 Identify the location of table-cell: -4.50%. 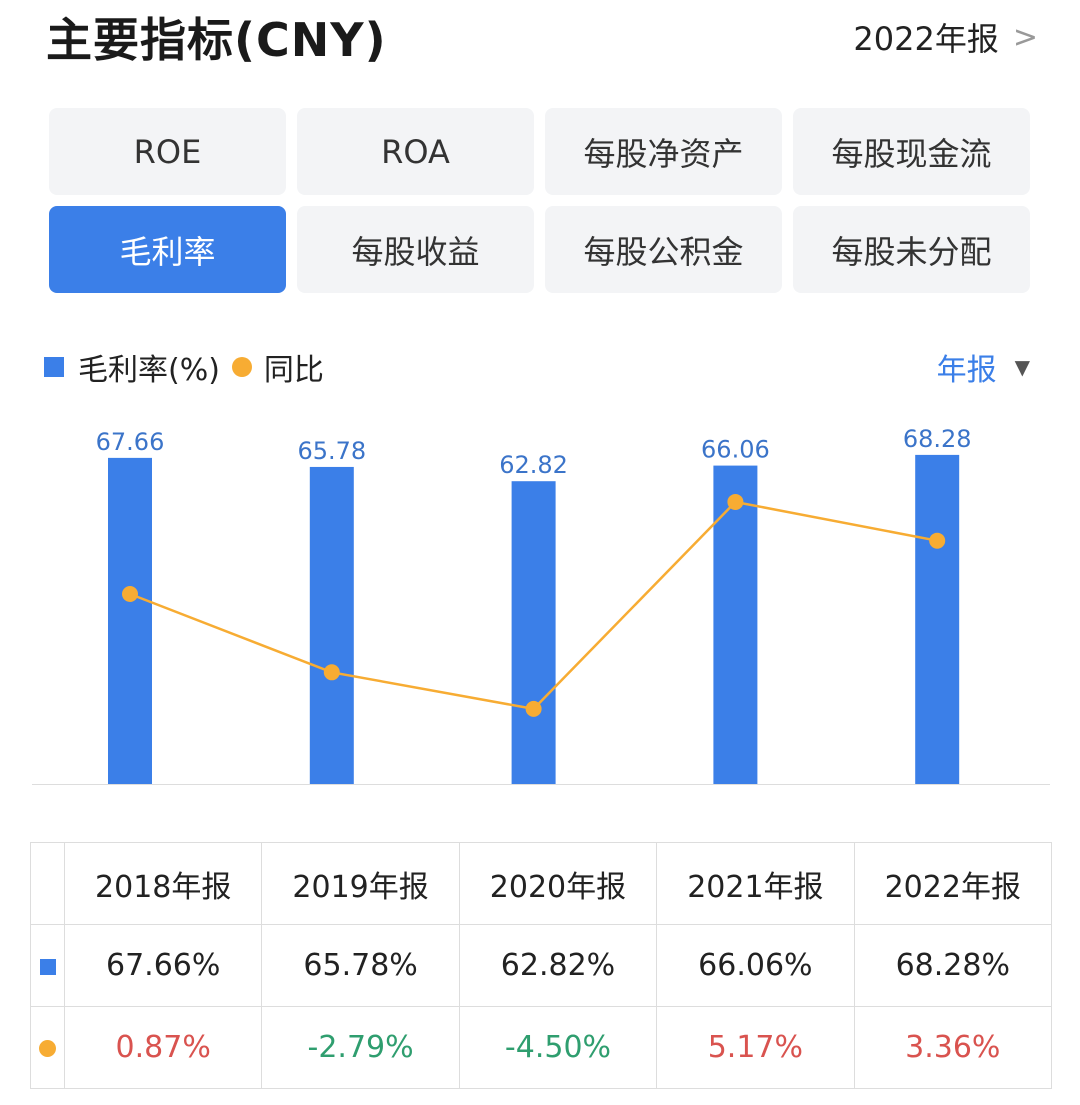
(558, 1047).